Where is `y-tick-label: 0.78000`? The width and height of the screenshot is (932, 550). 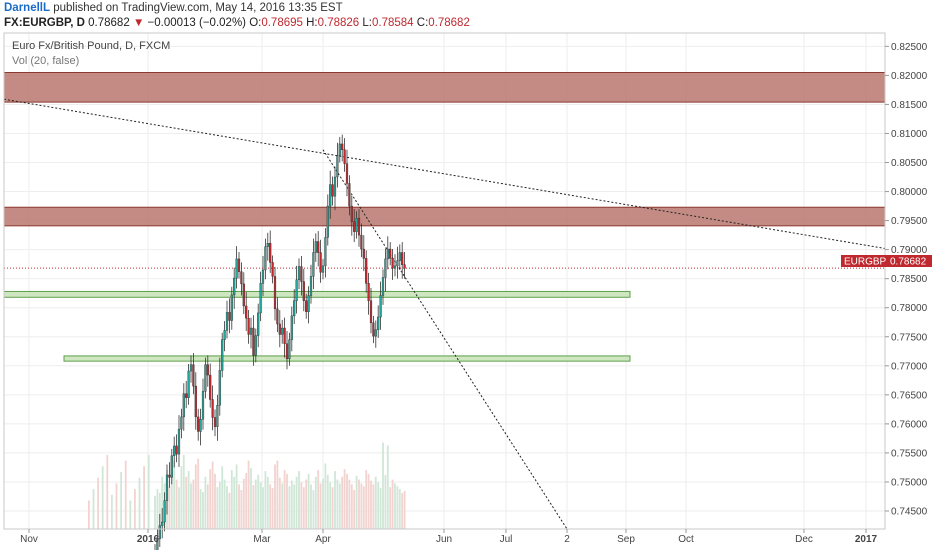
y-tick-label: 0.78000 is located at coordinates (909, 308).